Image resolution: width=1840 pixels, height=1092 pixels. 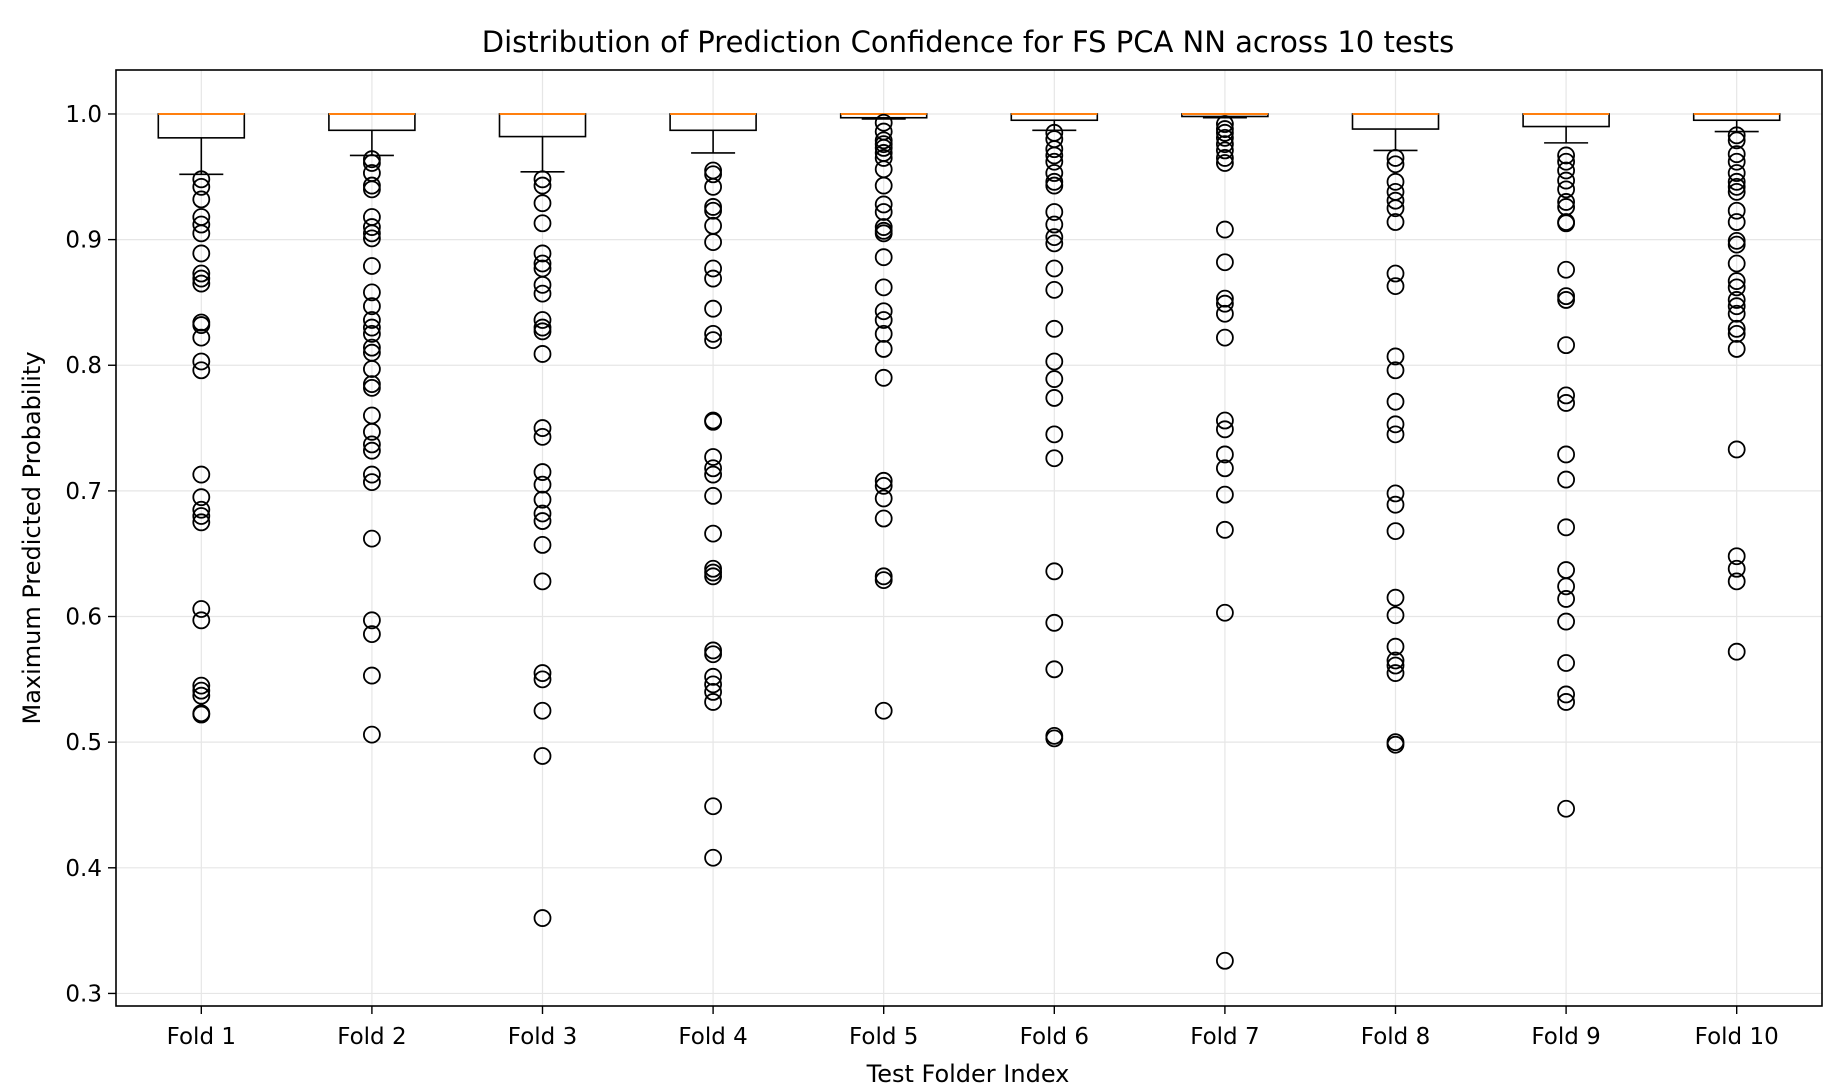 I want to click on y-tick-label: 1.0, so click(x=83, y=115).